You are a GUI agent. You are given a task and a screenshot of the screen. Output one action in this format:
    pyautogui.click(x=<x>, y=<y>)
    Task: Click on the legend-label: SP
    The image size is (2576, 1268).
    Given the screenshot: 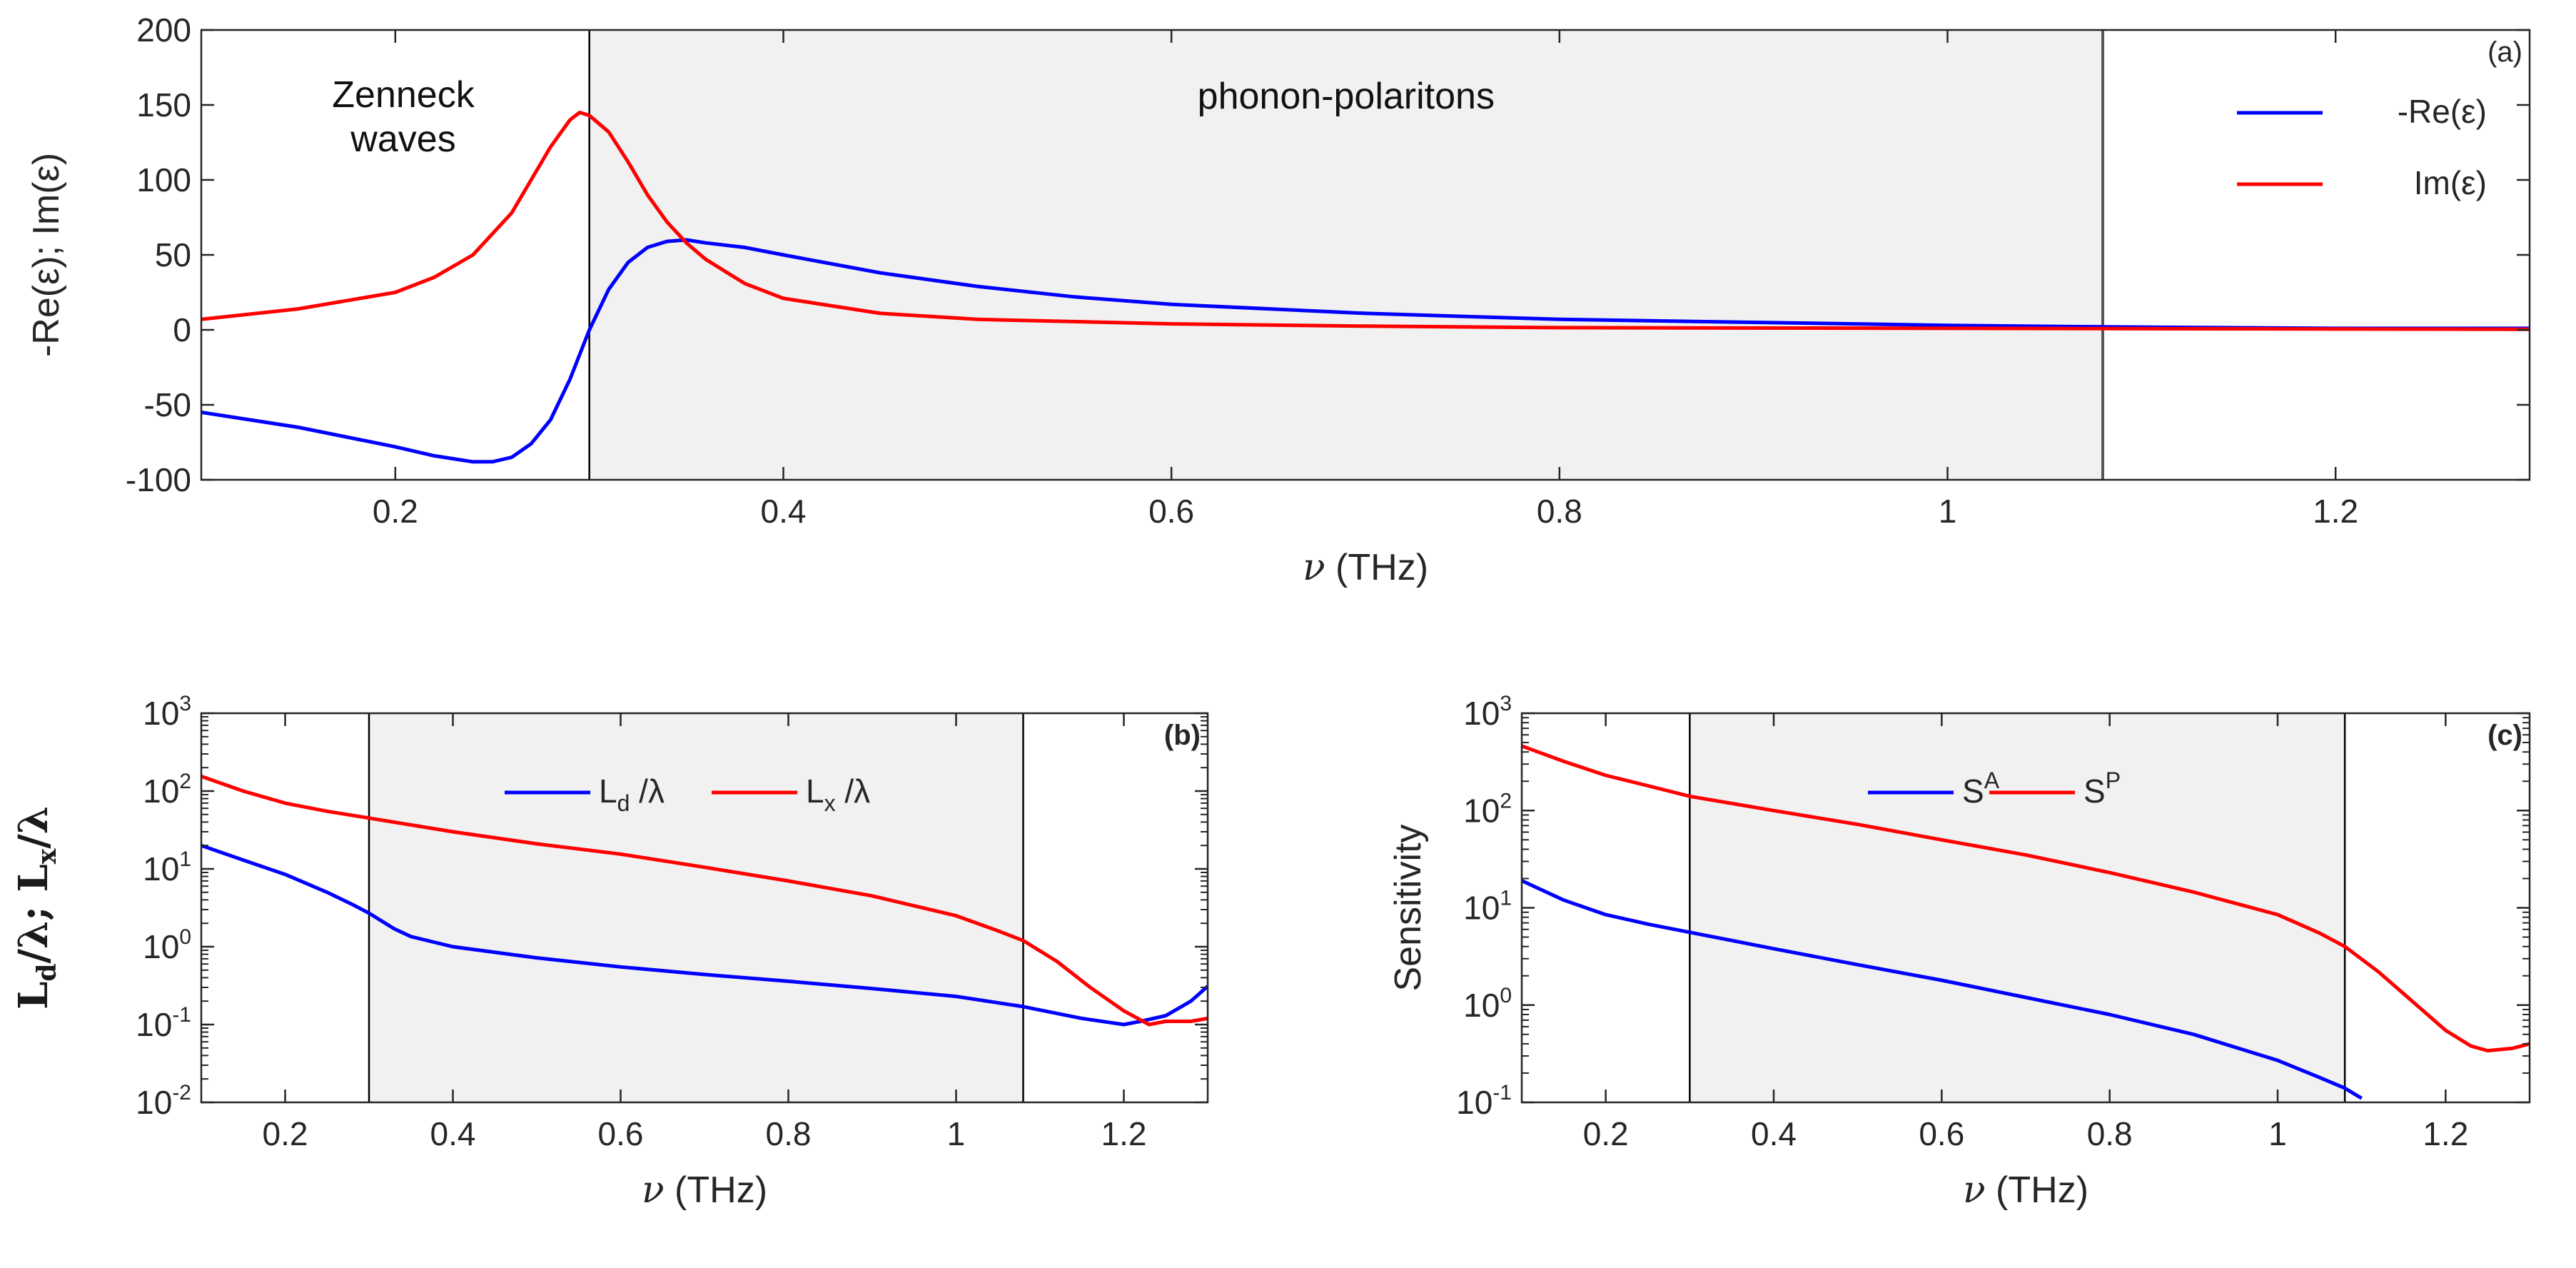 What is the action you would take?
    pyautogui.click(x=2102, y=789)
    